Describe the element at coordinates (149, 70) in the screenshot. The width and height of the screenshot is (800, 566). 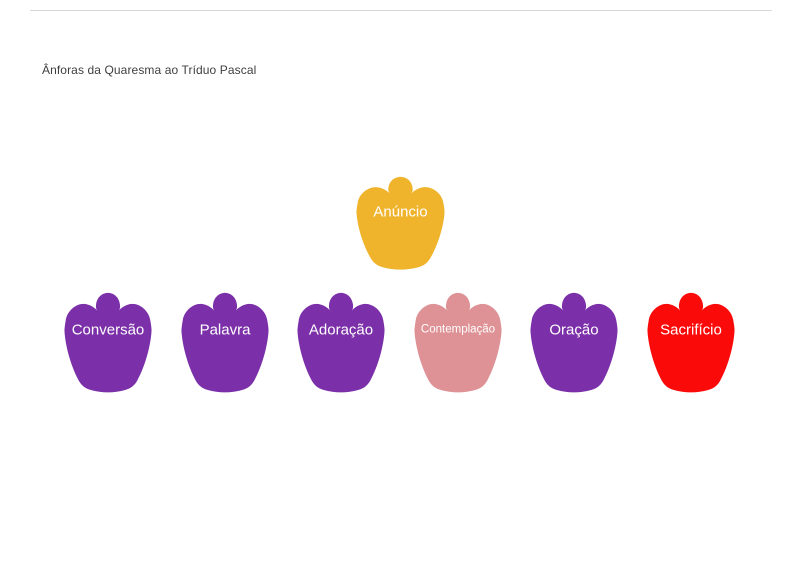
I see `page-title: Ânforas da Quaresma ao Tríduo Pascal` at that location.